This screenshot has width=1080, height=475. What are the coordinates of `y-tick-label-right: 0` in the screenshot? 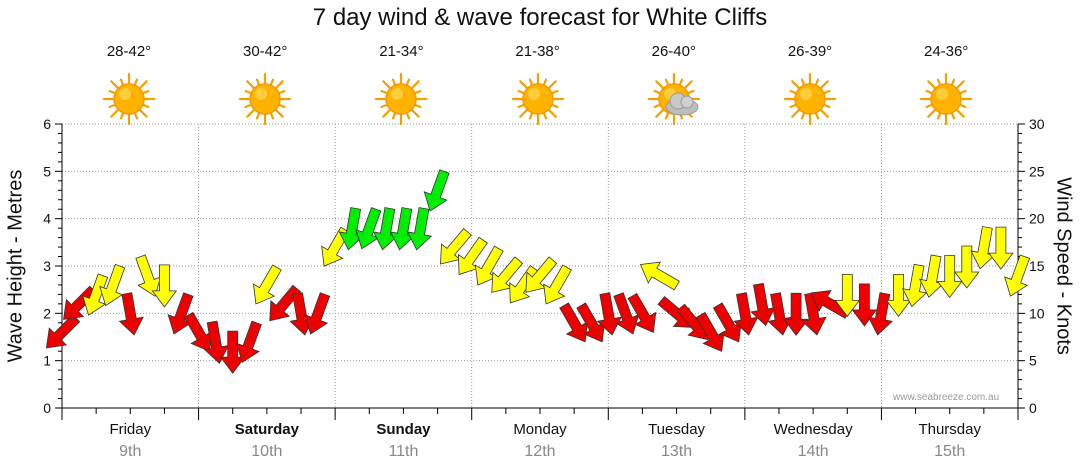 It's located at (1033, 408).